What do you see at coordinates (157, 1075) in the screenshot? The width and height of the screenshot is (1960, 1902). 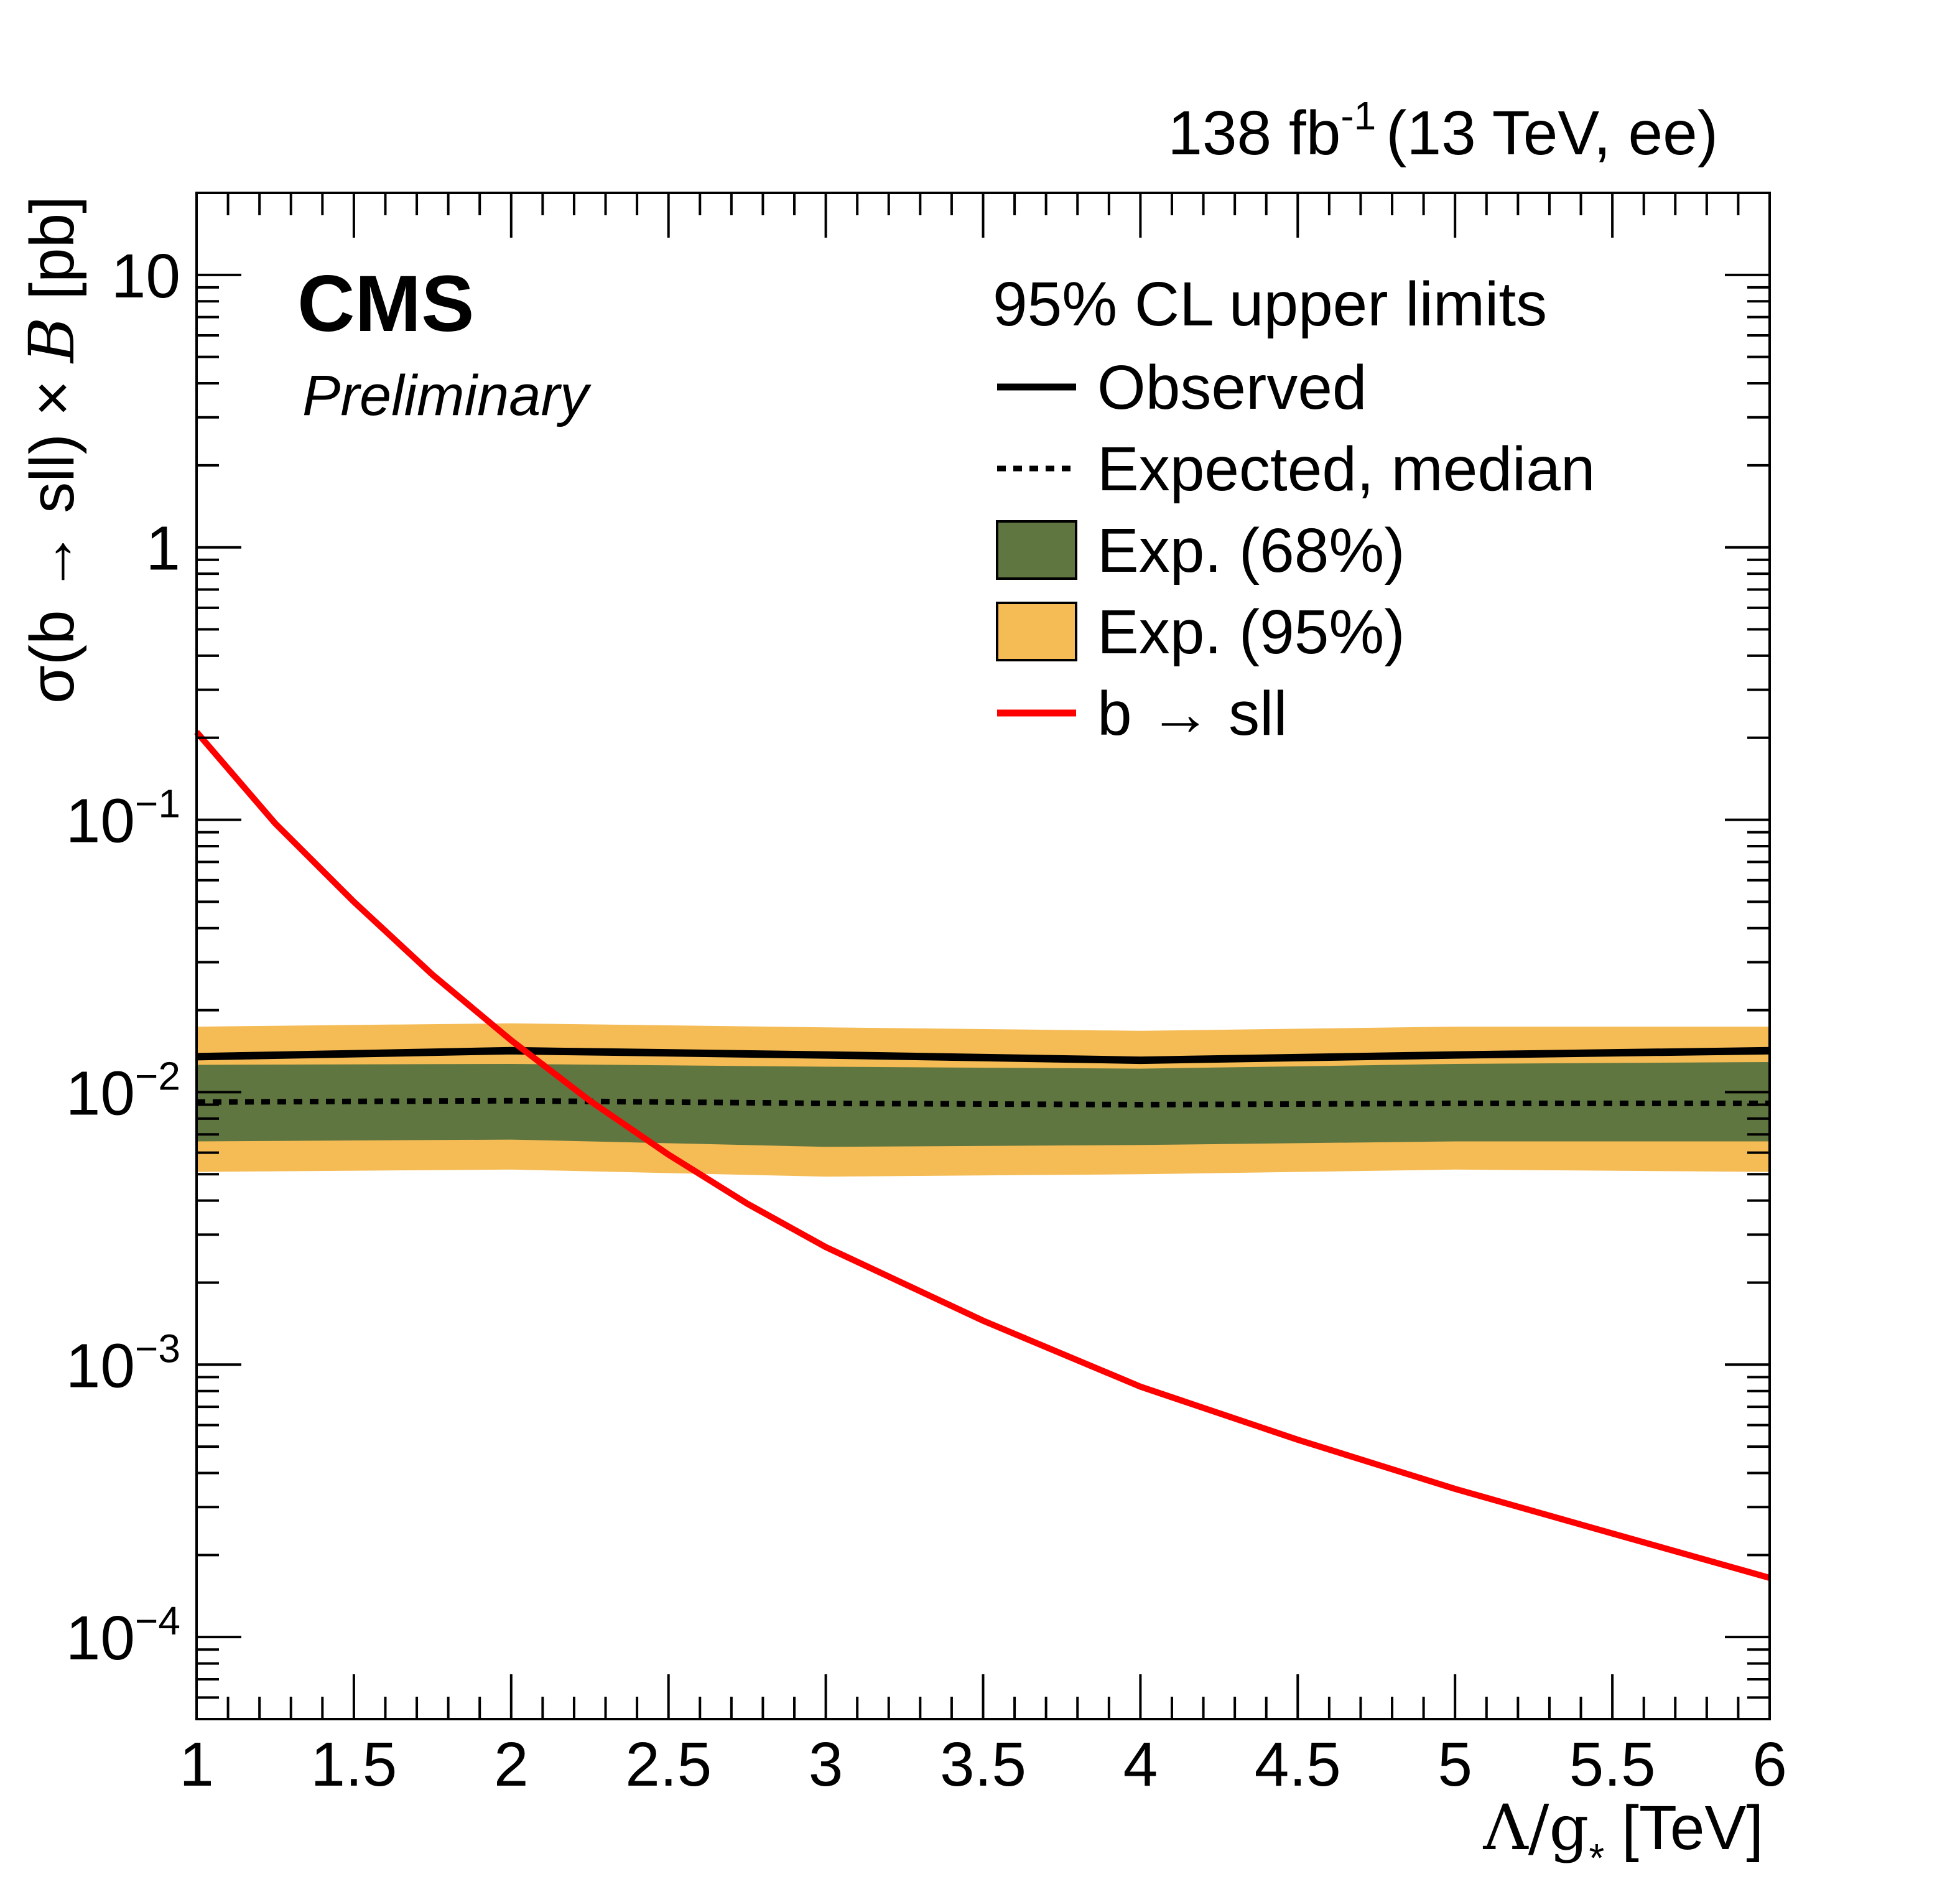 I see `y-tick-exponent: −2` at bounding box center [157, 1075].